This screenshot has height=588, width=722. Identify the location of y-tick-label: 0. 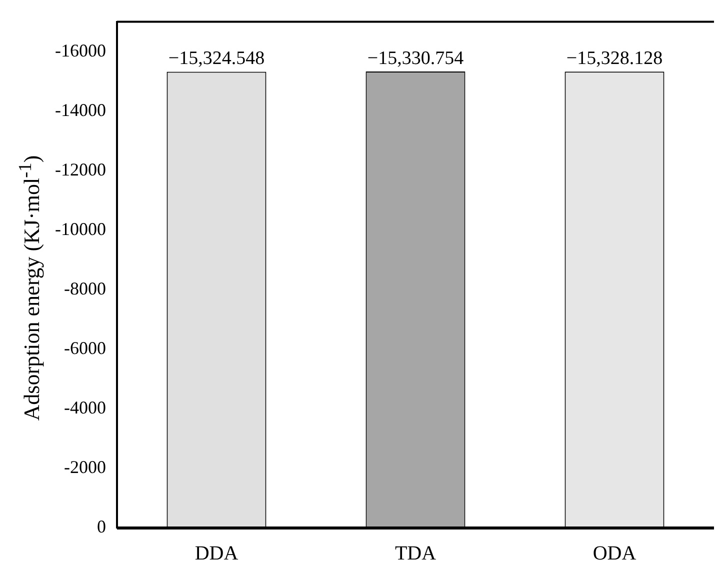
(101, 526).